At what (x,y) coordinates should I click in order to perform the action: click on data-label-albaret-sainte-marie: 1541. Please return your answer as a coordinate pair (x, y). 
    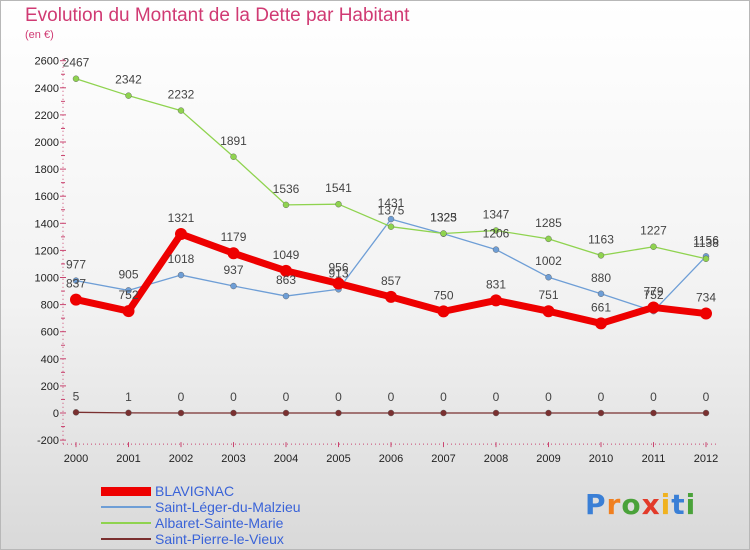
    Looking at the image, I should click on (338, 188).